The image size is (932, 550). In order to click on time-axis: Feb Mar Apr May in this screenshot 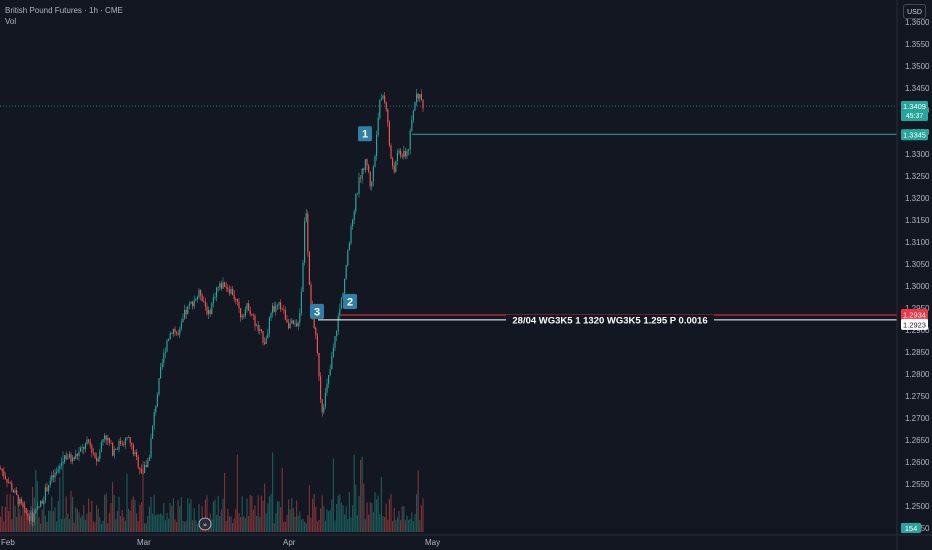, I will do `click(466, 540)`.